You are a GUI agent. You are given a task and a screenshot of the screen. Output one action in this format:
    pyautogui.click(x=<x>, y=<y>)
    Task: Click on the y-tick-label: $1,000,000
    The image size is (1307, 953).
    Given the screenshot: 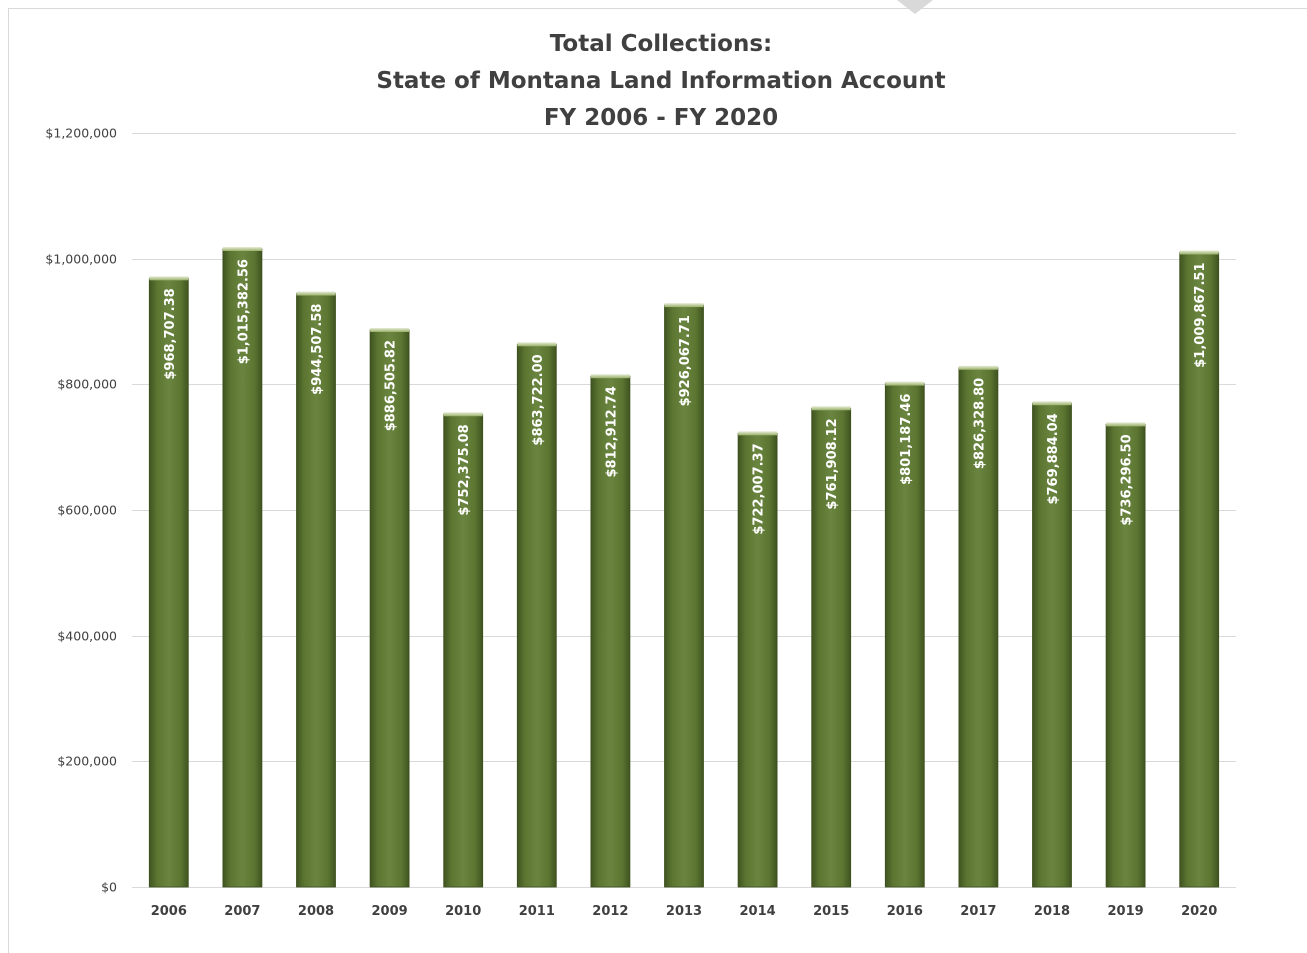 What is the action you would take?
    pyautogui.click(x=81, y=259)
    